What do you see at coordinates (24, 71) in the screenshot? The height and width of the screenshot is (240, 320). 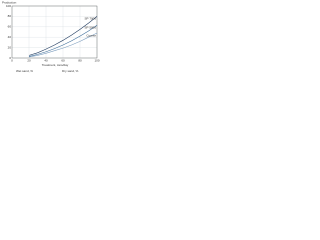 I see `annotation: Wet sand, %` at bounding box center [24, 71].